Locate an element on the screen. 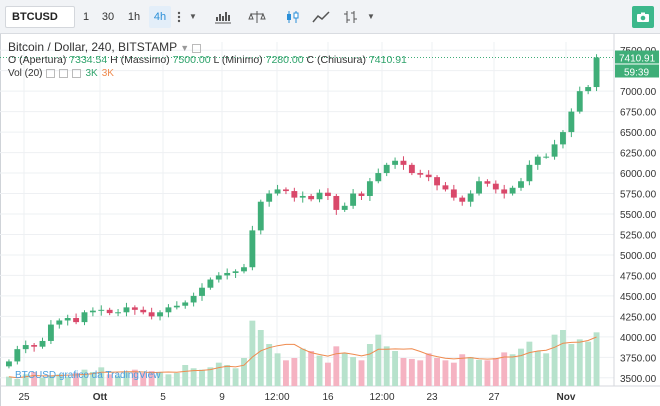 This screenshot has width=660, height=406. tradingview-watermark: BTCUSD grafico da TradingView is located at coordinates (88, 375).